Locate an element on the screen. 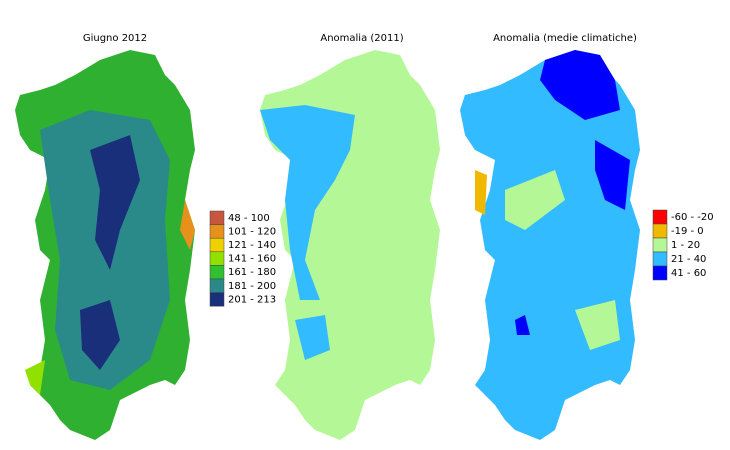 This screenshot has height=450, width=730. legend-label: -19 - 0 is located at coordinates (687, 231).